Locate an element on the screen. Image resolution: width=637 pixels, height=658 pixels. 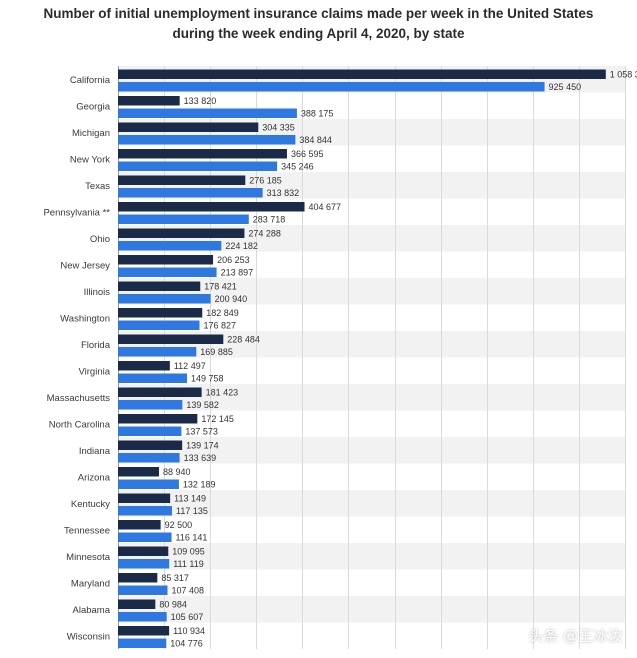
watermark-text: 头条 @王冰汝 is located at coordinates (575, 636).